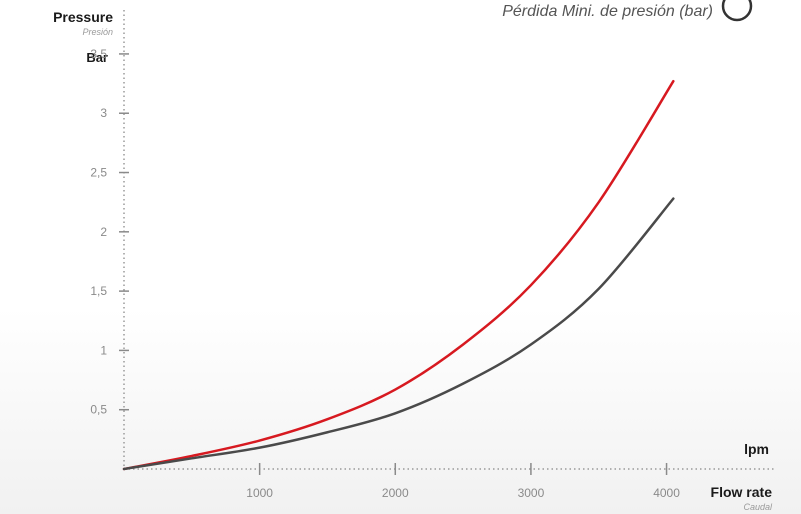  I want to click on y-tick-label: 0,5, so click(98, 410).